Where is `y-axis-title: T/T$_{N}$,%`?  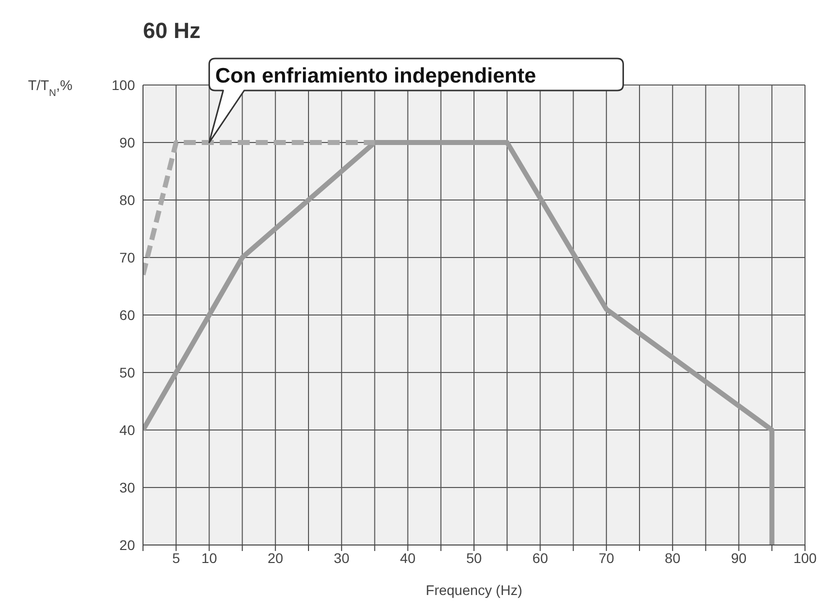 y-axis-title: T/T$_{N}$,% is located at coordinates (50, 87).